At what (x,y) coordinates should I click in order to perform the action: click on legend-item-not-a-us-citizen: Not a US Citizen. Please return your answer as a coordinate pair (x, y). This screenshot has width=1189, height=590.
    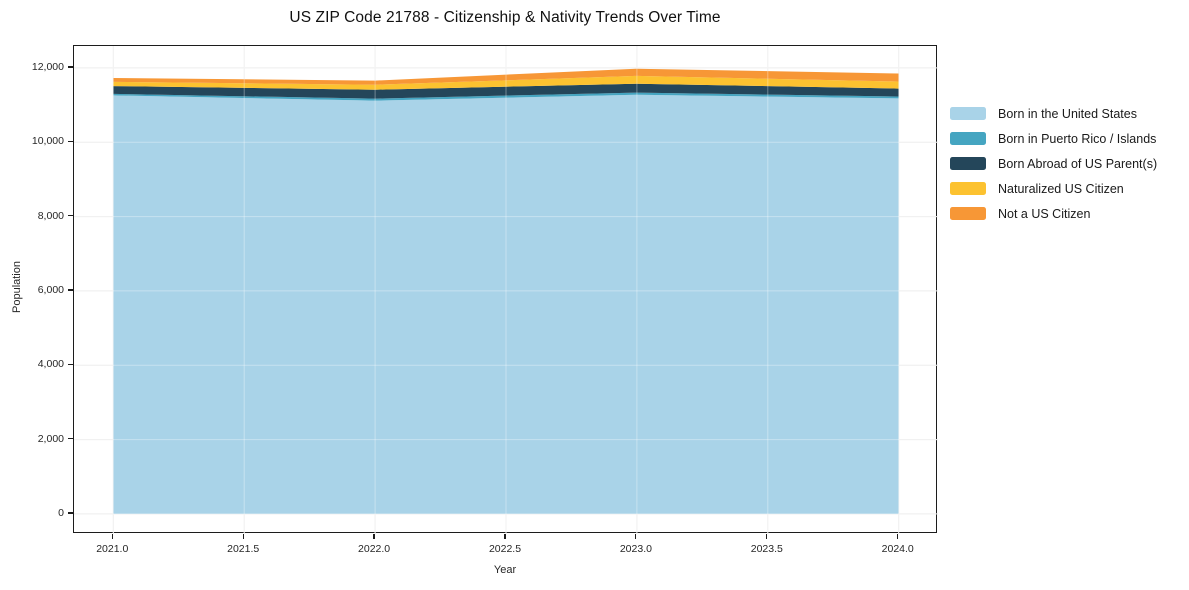
    Looking at the image, I should click on (1053, 213).